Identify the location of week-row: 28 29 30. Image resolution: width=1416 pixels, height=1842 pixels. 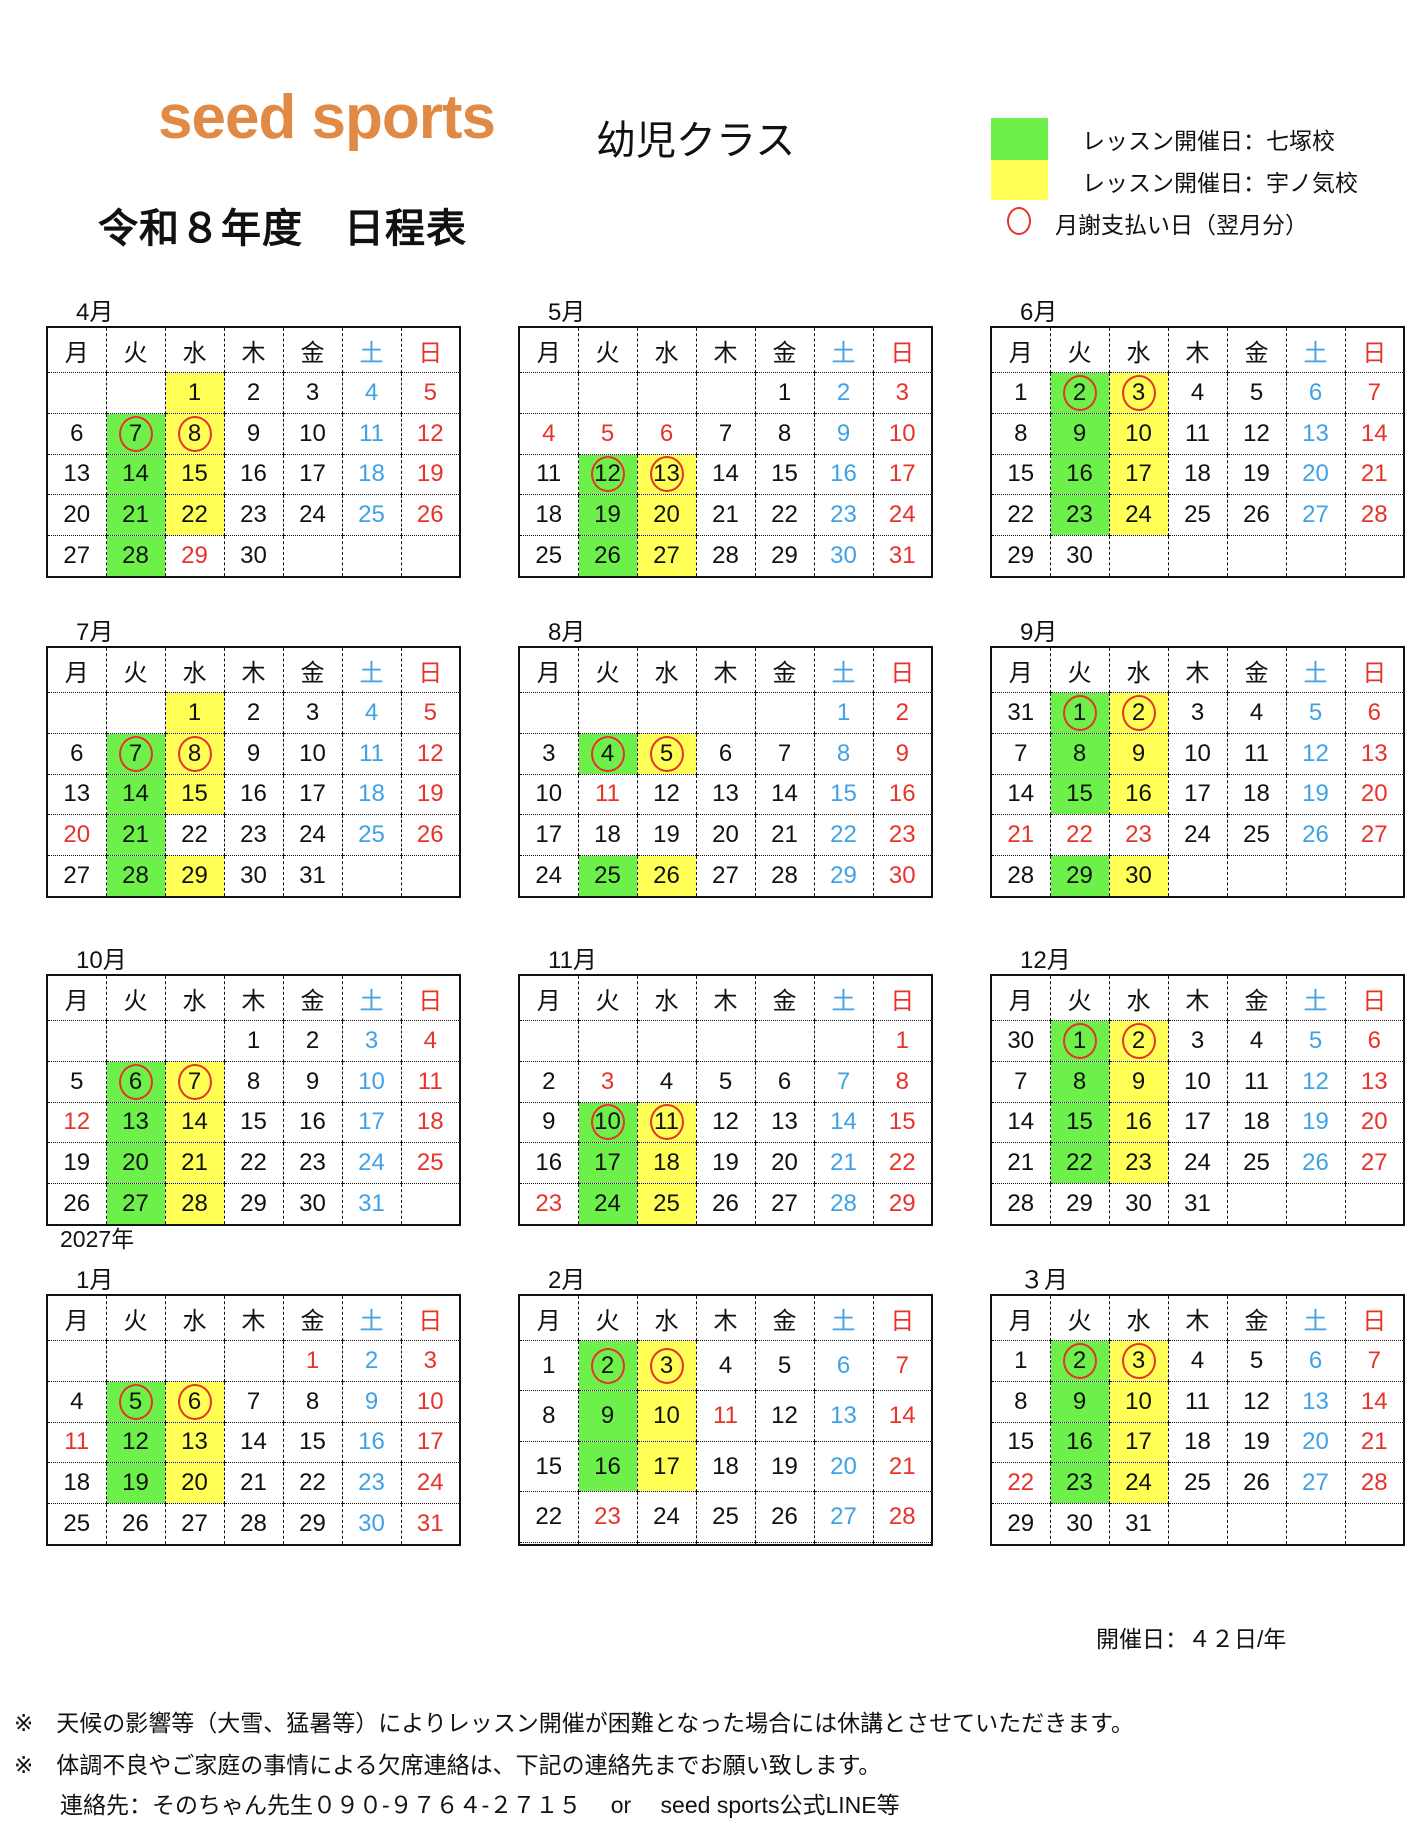
(1197, 876).